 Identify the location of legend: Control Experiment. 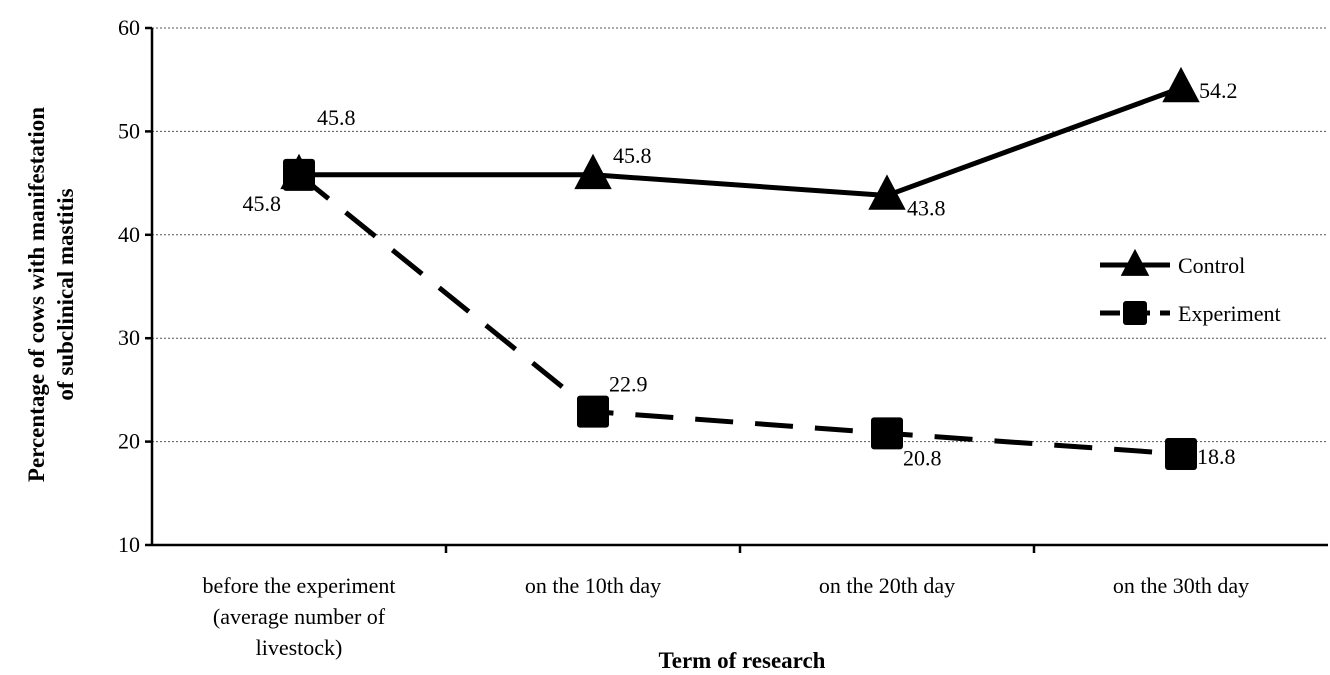
(1190, 287).